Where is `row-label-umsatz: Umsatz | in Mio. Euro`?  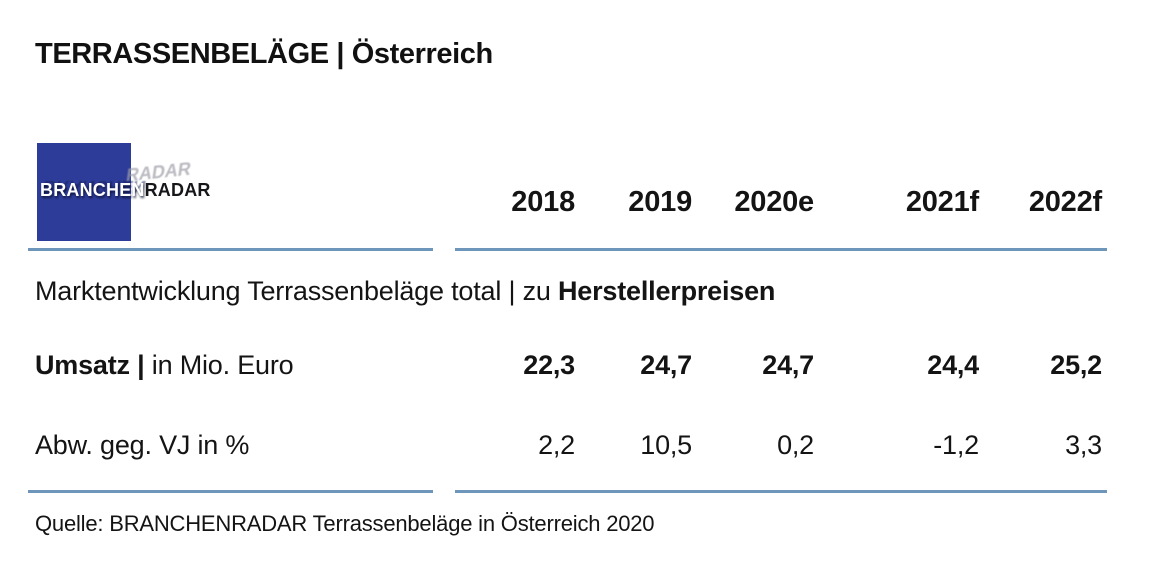 row-label-umsatz: Umsatz | in Mio. Euro is located at coordinates (255, 365).